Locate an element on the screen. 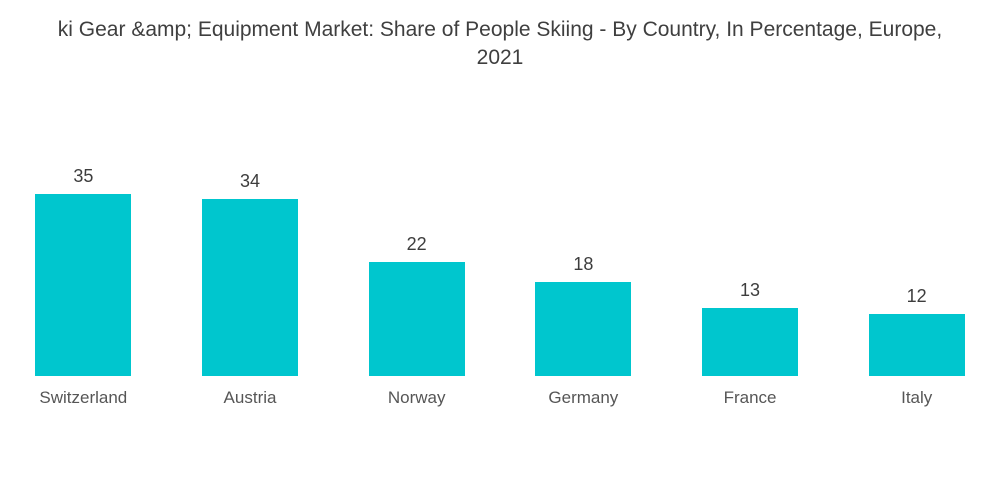 Image resolution: width=1000 pixels, height=504 pixels. category-label: Switzerland is located at coordinates (83, 397).